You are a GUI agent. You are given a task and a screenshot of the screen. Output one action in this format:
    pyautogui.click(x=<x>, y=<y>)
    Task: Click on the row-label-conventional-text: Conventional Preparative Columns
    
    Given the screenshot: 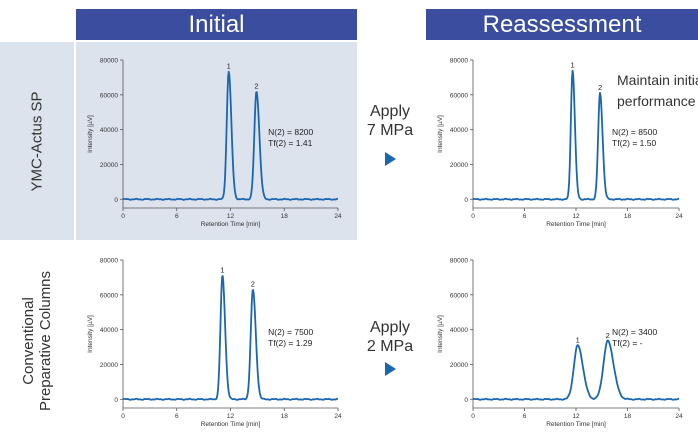 What is the action you would take?
    pyautogui.click(x=37, y=341)
    